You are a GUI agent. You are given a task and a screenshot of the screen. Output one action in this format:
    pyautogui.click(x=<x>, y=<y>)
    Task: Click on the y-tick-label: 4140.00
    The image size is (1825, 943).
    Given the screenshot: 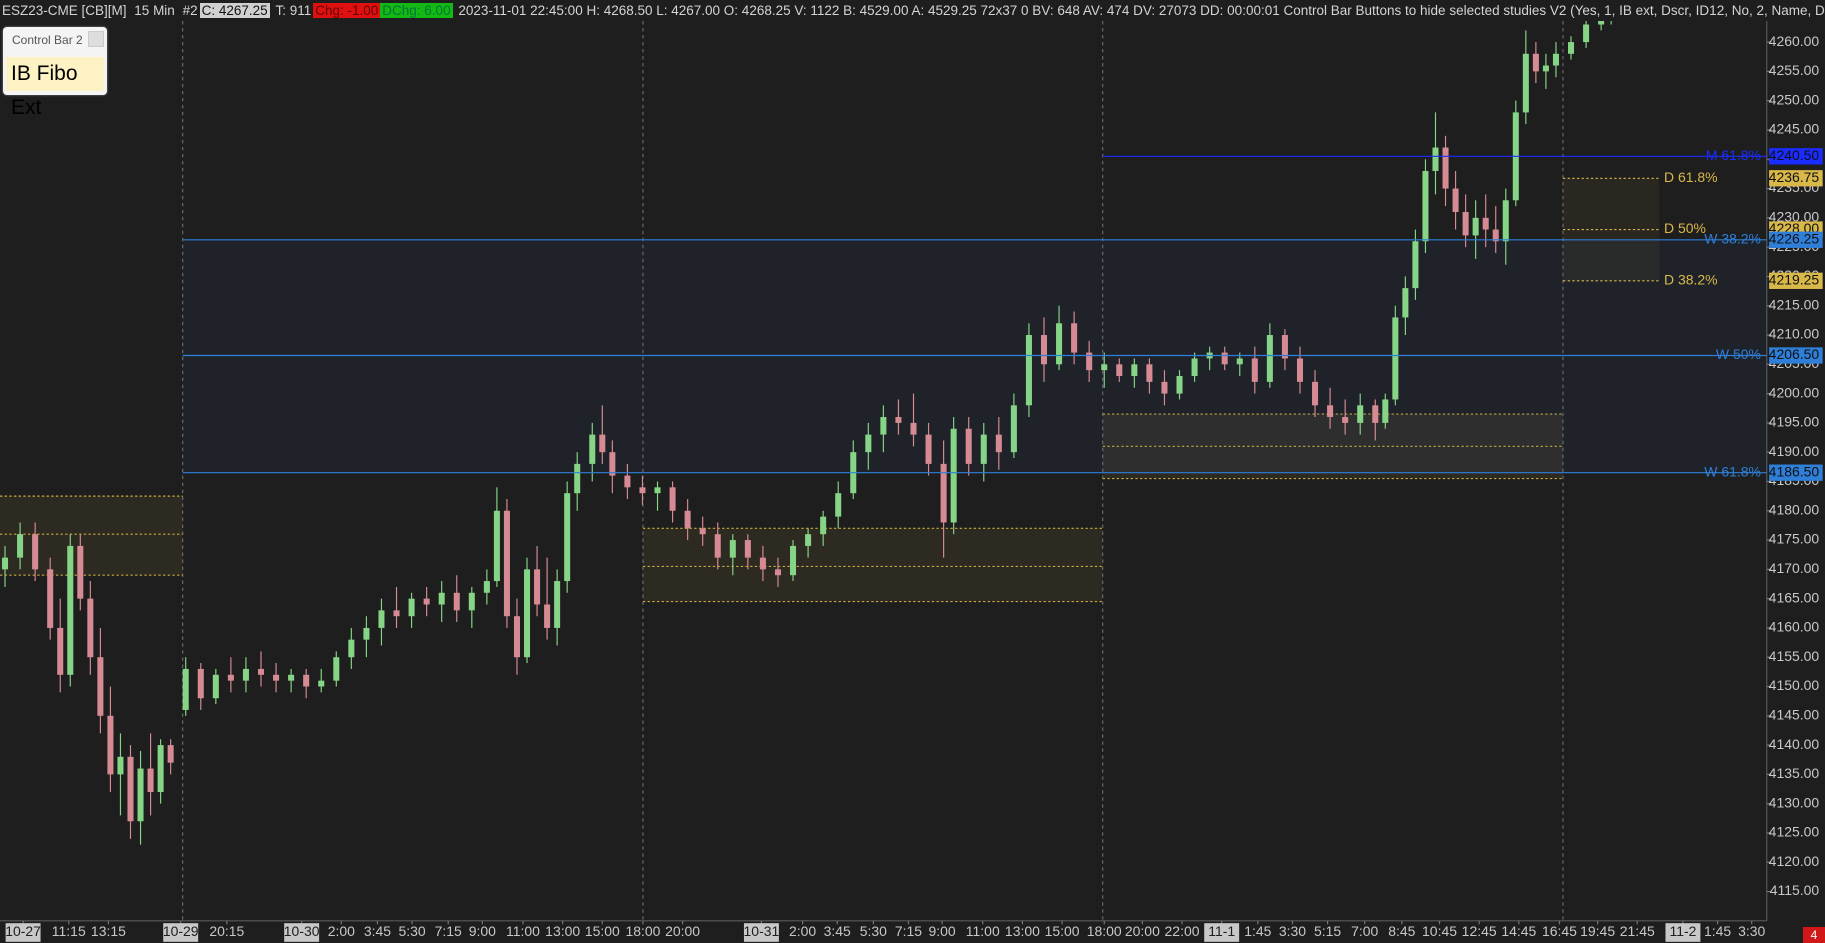 What is the action you would take?
    pyautogui.click(x=1794, y=744)
    